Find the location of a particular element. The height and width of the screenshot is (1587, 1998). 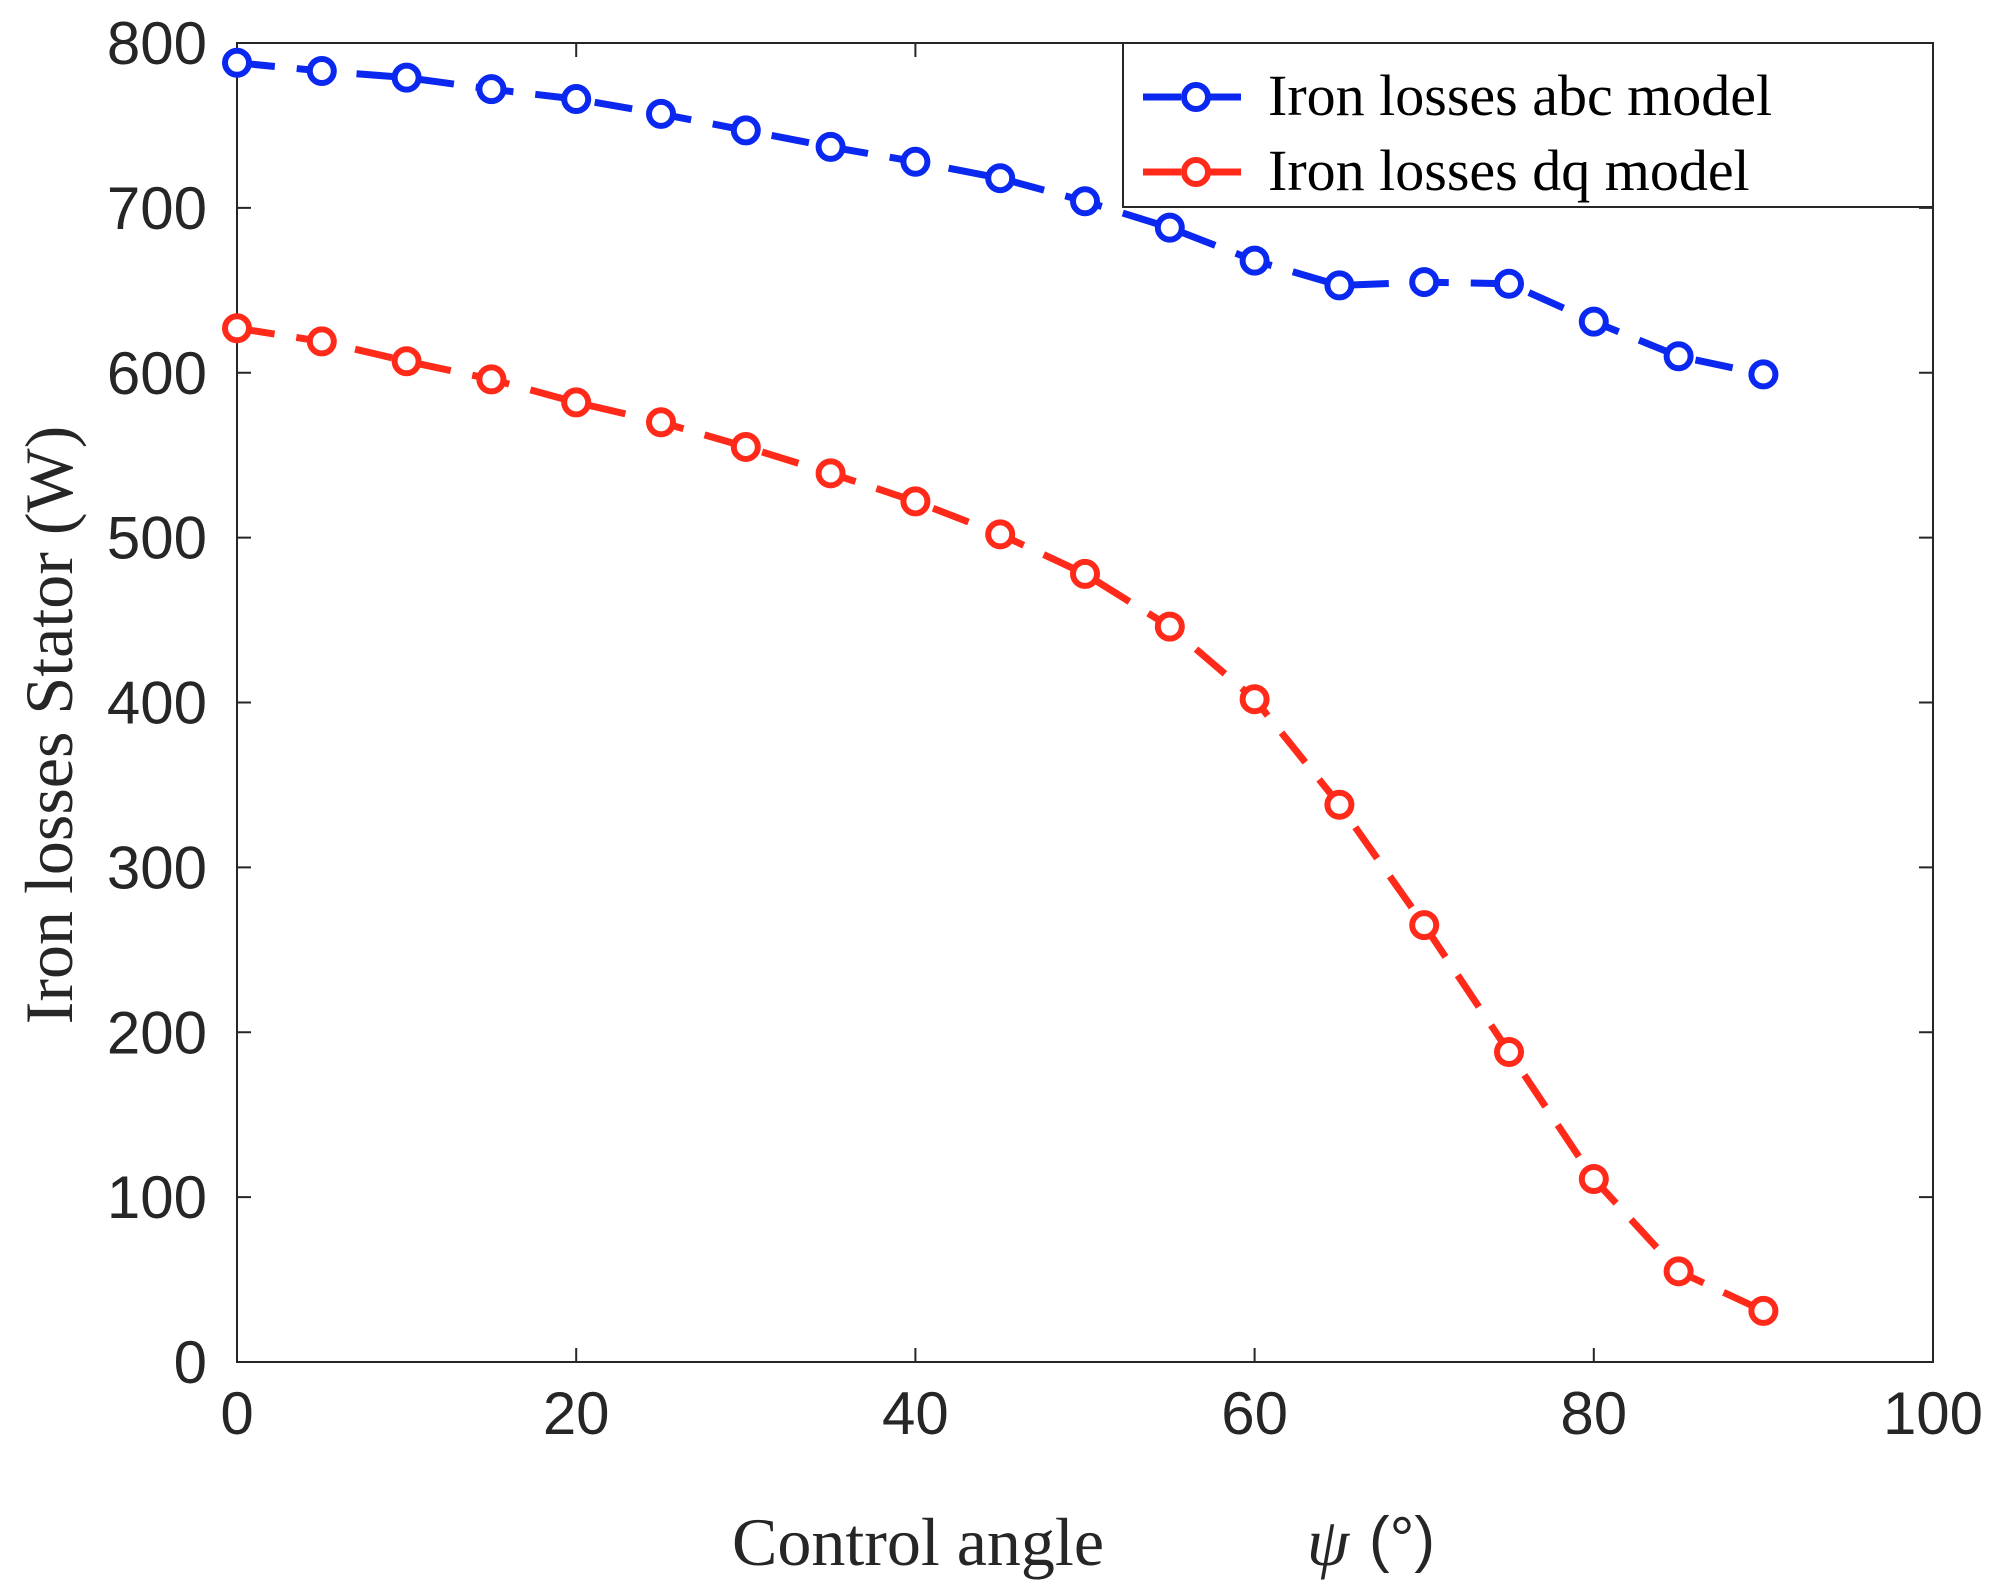

y-tick-label: 600 is located at coordinates (157, 373).